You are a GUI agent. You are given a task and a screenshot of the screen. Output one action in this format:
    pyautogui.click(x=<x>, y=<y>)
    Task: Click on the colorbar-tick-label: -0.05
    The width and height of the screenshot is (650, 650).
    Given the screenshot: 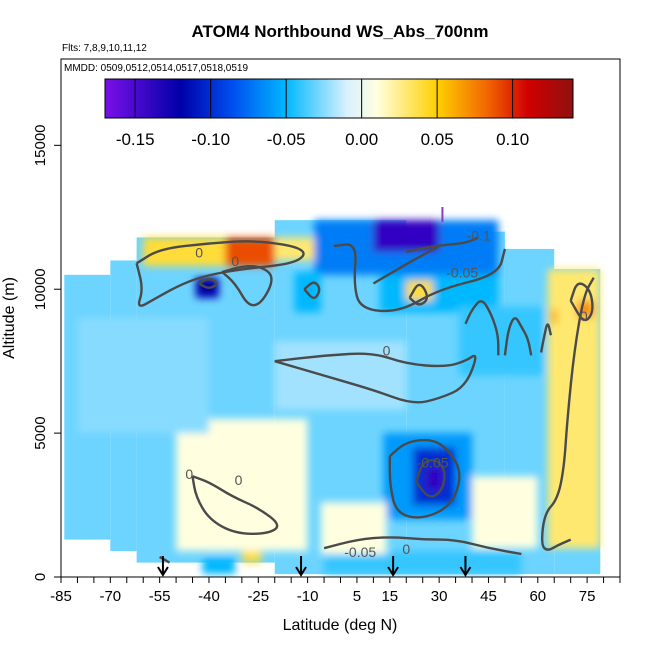 What is the action you would take?
    pyautogui.click(x=286, y=139)
    